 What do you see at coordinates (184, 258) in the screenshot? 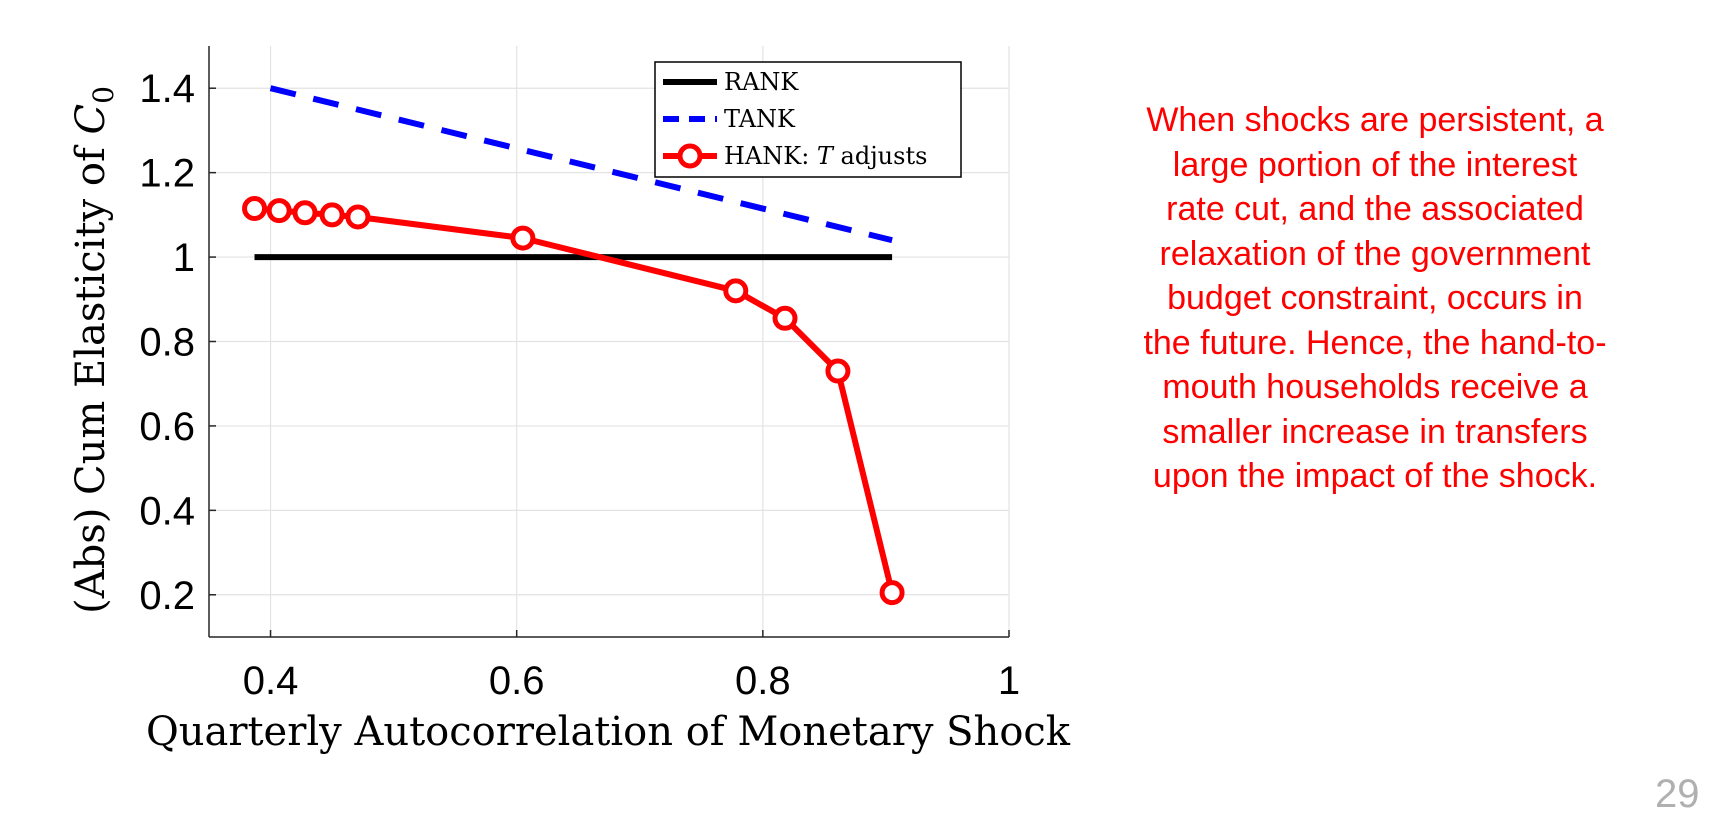
I see `y-tick-label: 1` at bounding box center [184, 258].